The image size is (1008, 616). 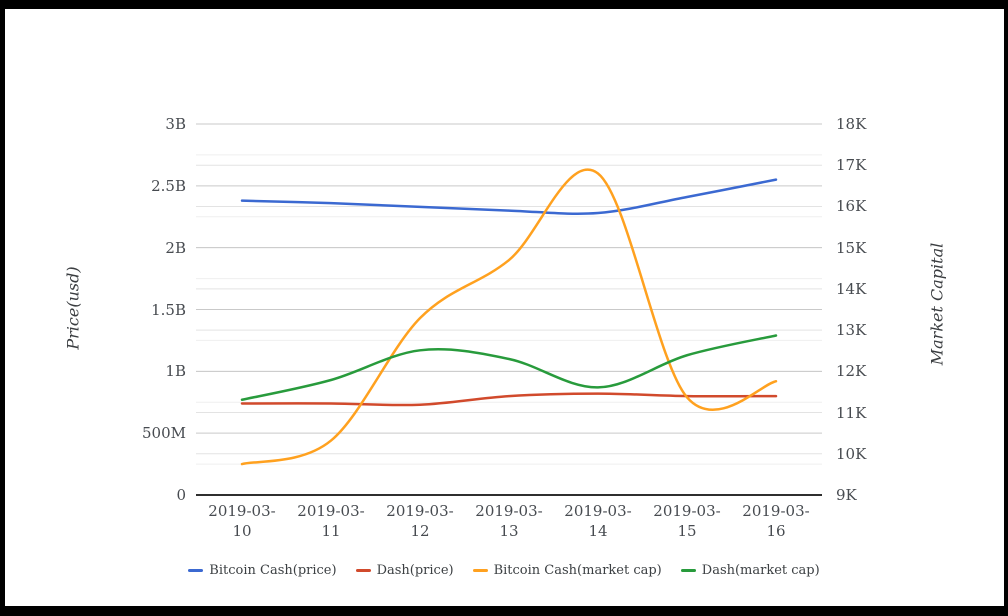 What do you see at coordinates (937, 304) in the screenshot?
I see `right-axis-title: Market Capital` at bounding box center [937, 304].